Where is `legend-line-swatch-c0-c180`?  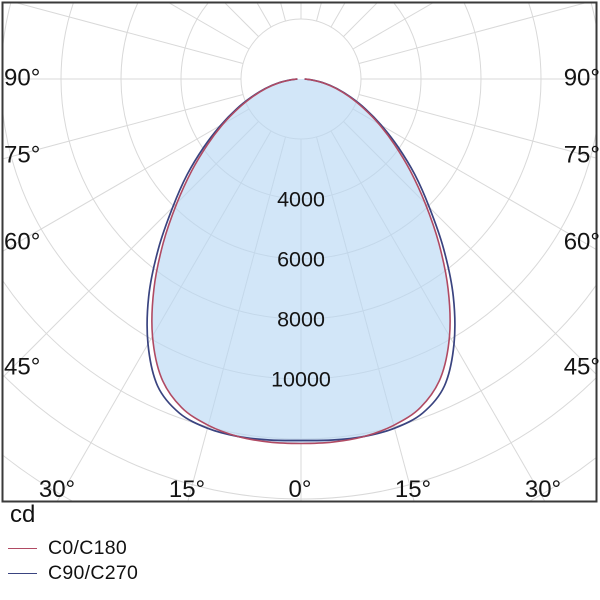
legend-line-swatch-c0-c180 is located at coordinates (22, 548).